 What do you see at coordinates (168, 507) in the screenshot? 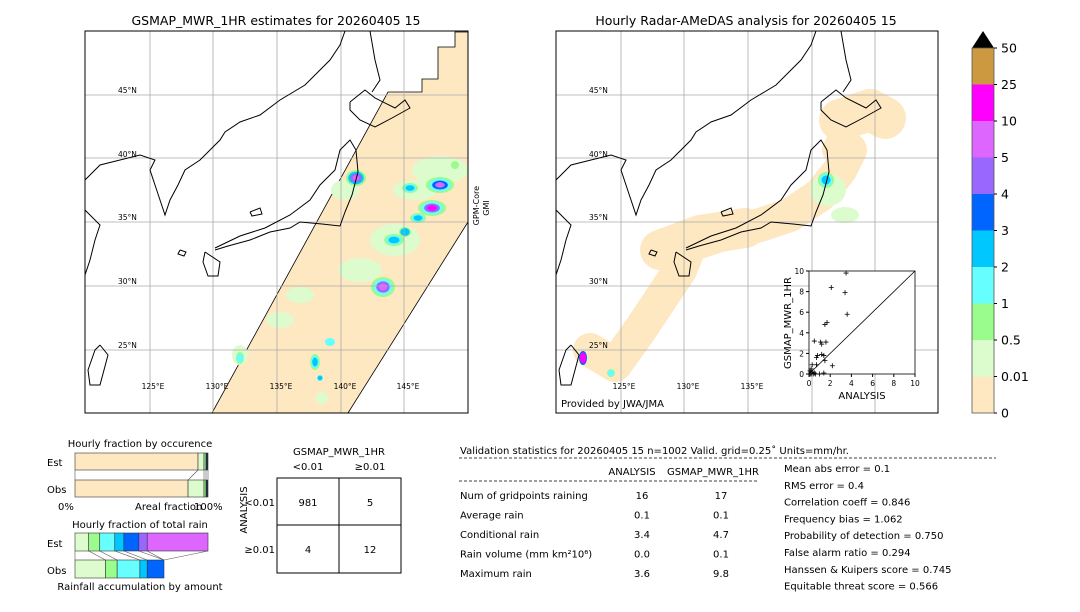
I see `occurrence-xlabel: Areal fraction` at bounding box center [168, 507].